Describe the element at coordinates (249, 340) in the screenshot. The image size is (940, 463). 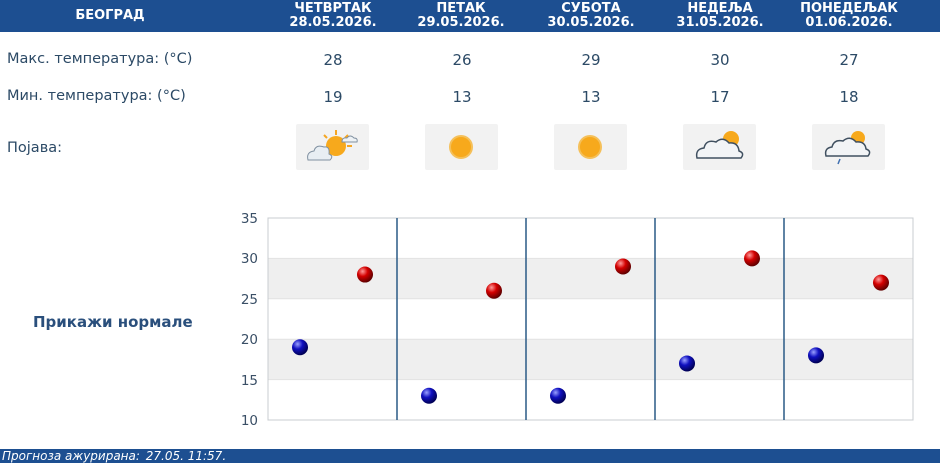
I see `y-tick-label: 20` at that location.